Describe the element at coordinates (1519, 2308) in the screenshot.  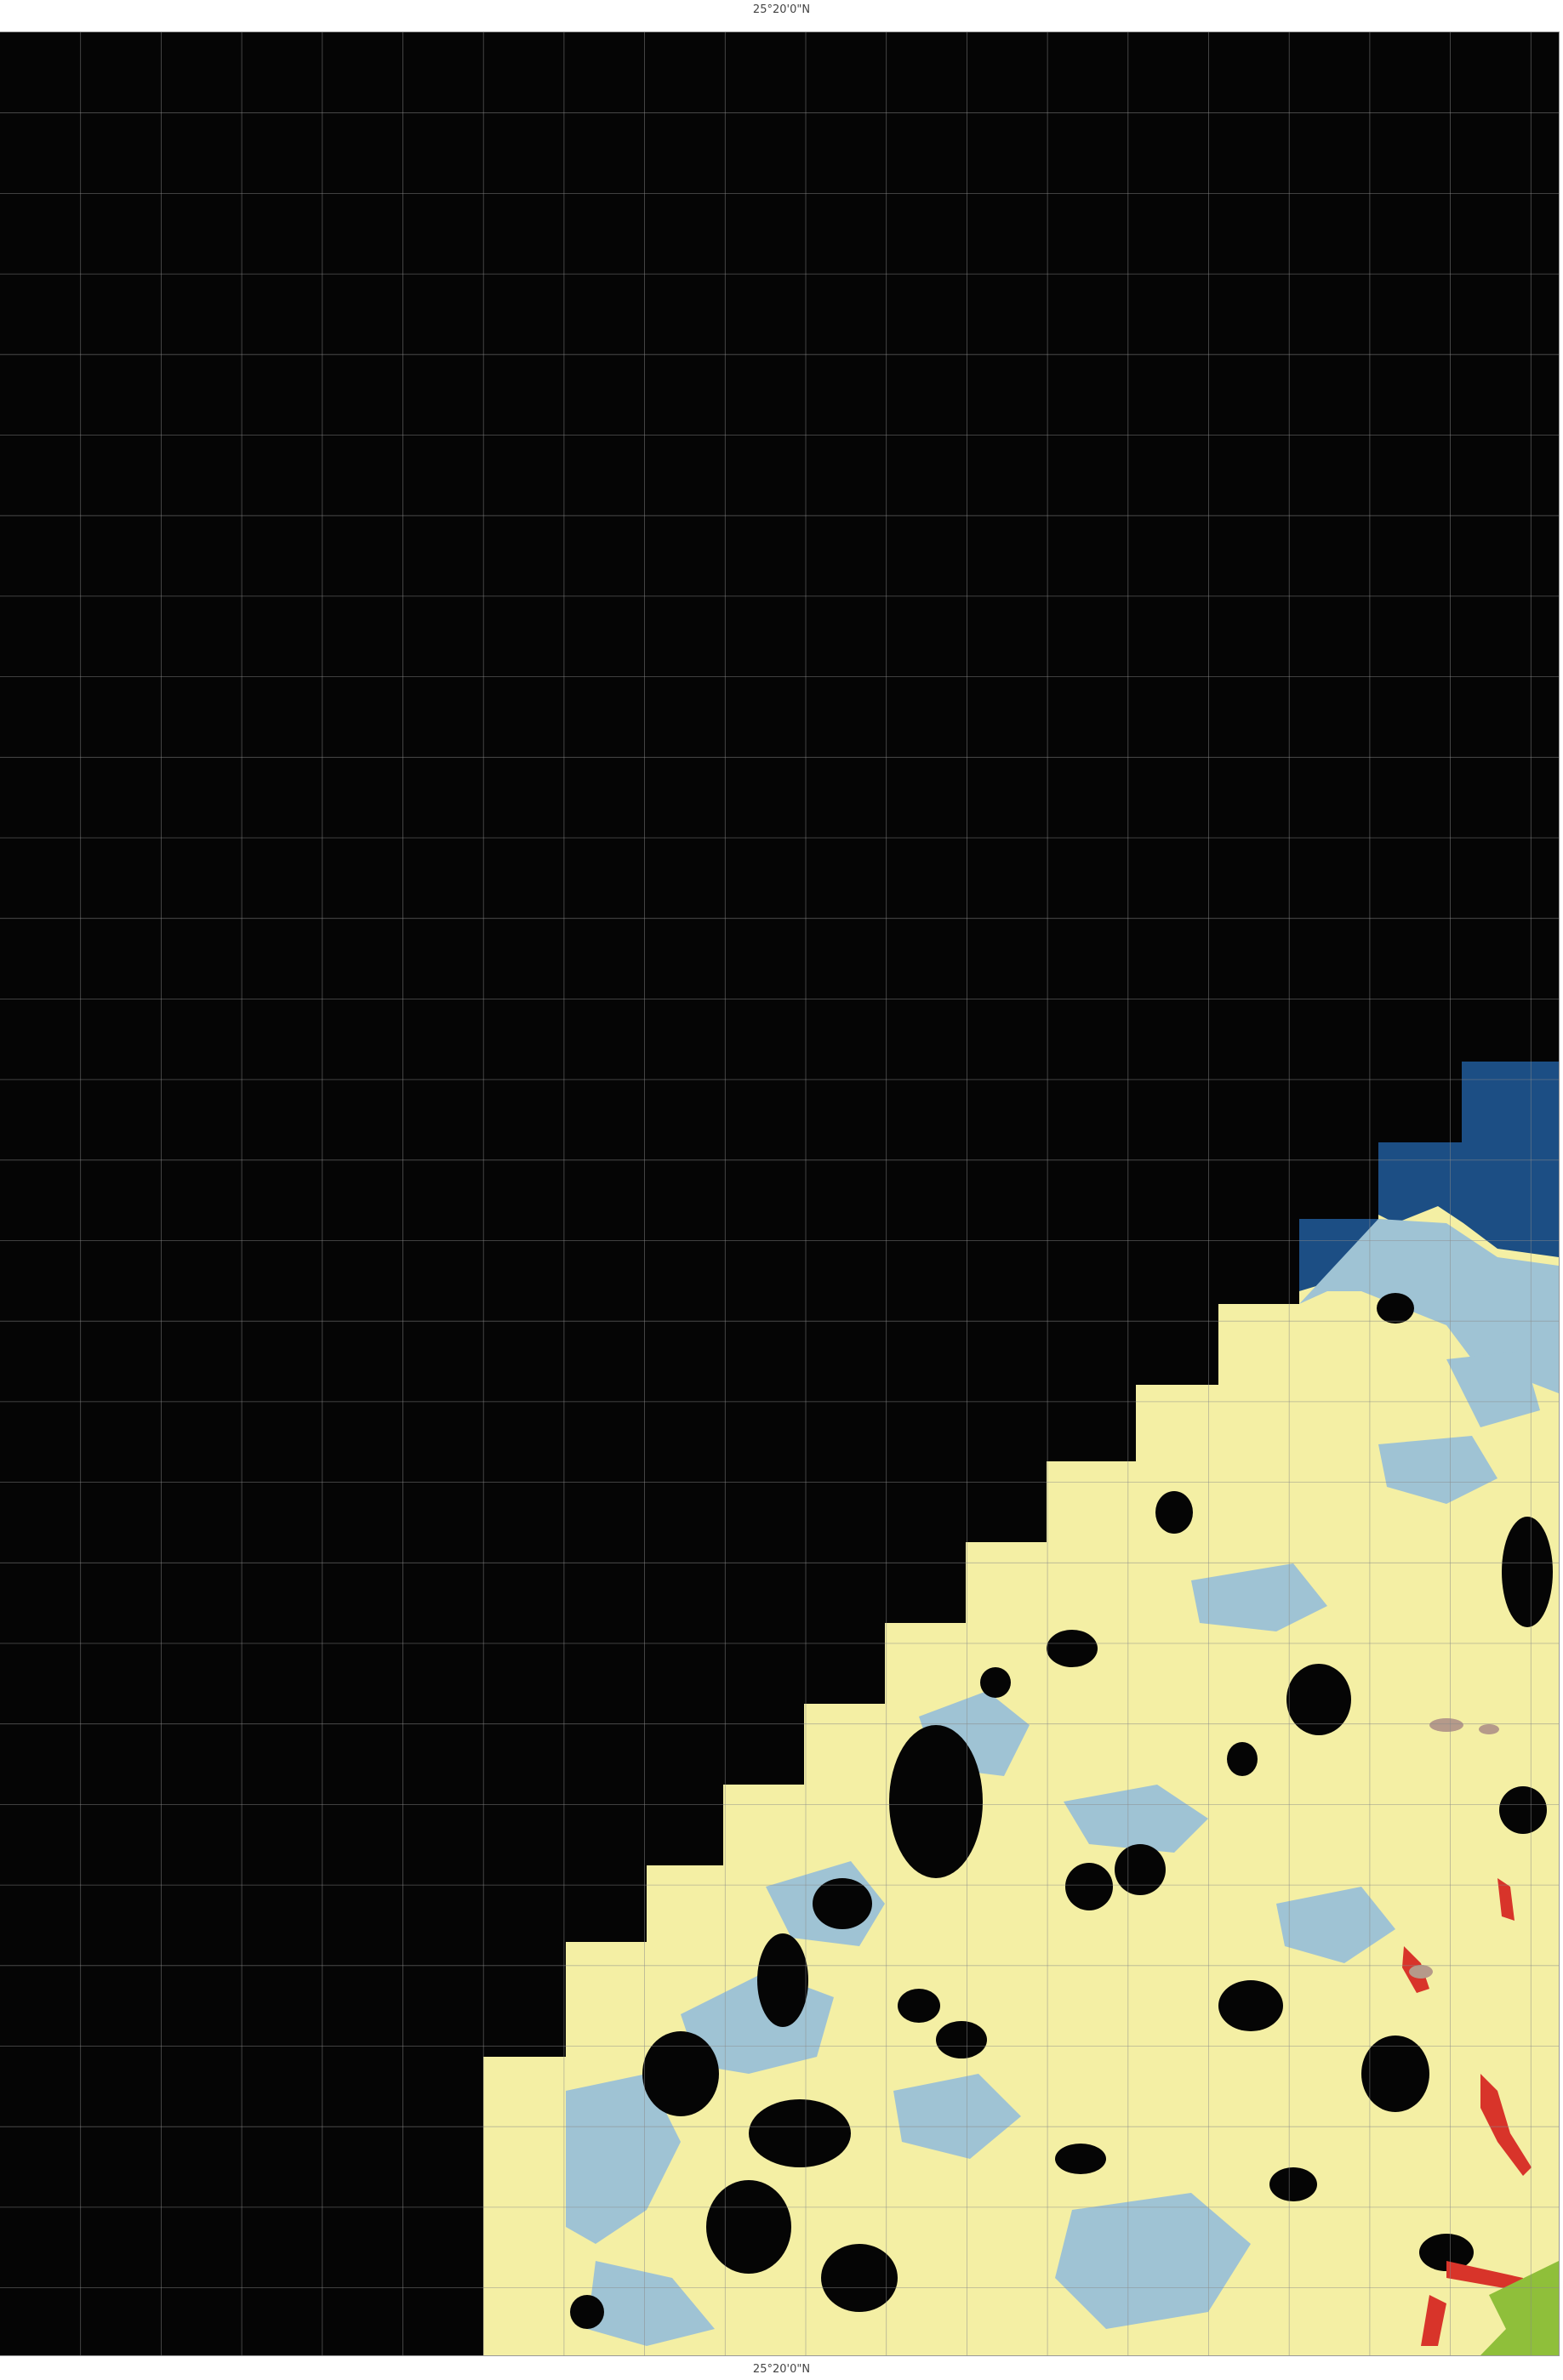
I see `vegetation-area` at that location.